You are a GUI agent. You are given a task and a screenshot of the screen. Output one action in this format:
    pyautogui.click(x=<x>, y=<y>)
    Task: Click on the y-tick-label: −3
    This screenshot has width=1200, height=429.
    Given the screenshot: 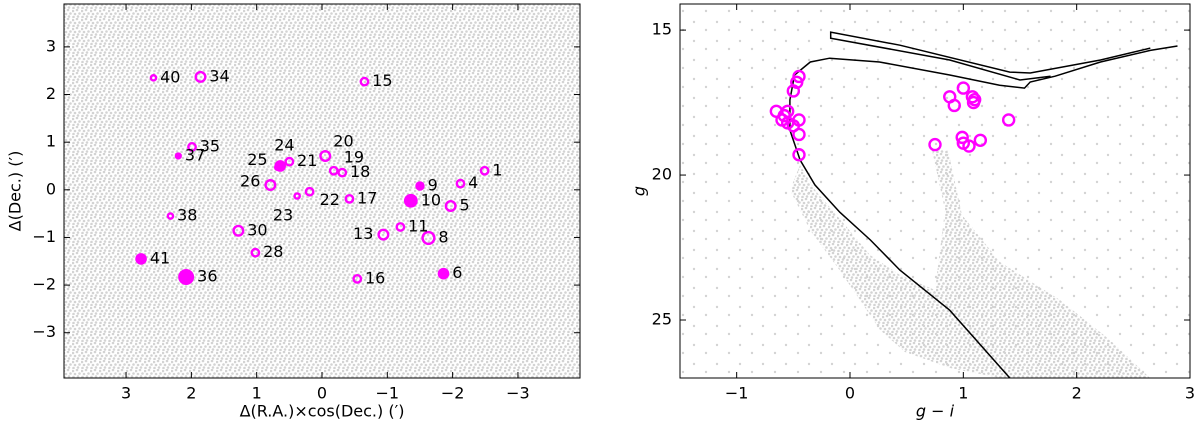 What is the action you would take?
    pyautogui.click(x=44, y=331)
    